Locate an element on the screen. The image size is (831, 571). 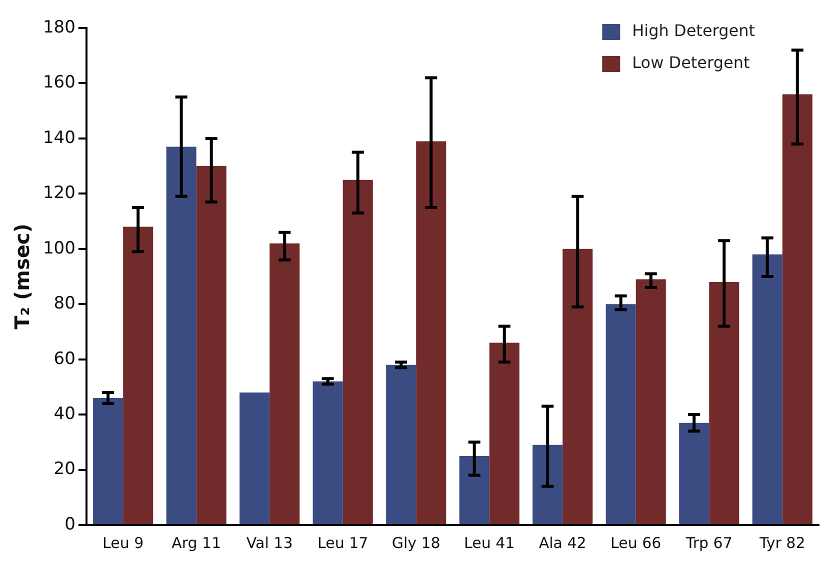
y-tick-label: 180 is located at coordinates (59, 27).